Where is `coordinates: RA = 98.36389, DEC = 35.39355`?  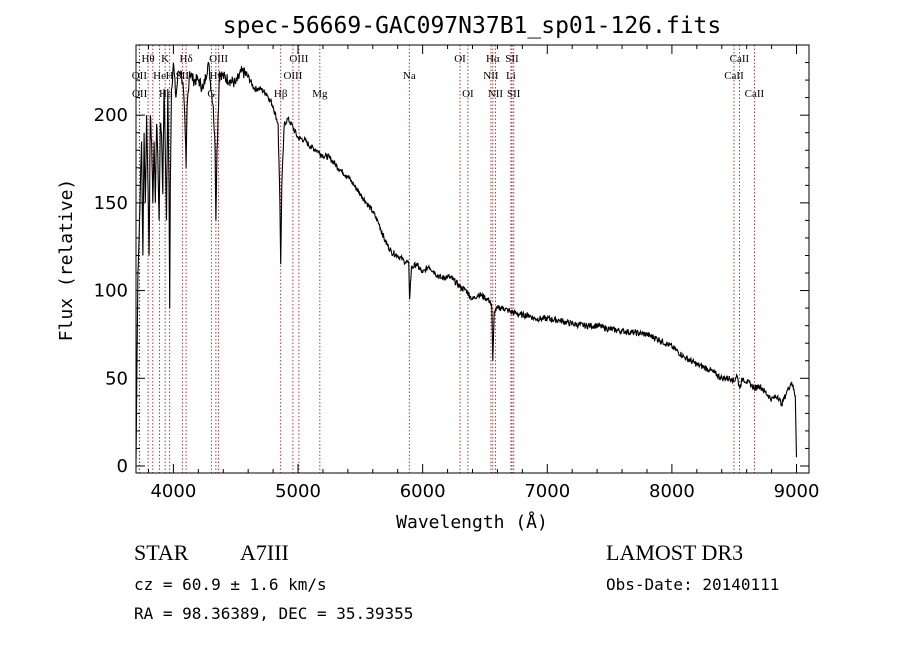 coordinates: RA = 98.36389, DEC = 35.39355 is located at coordinates (273, 613).